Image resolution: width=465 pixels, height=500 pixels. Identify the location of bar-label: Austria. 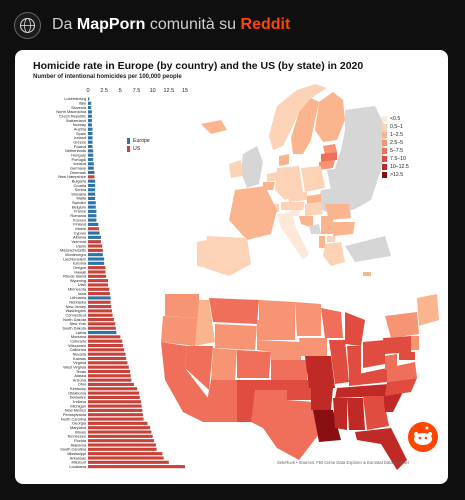
(80, 129).